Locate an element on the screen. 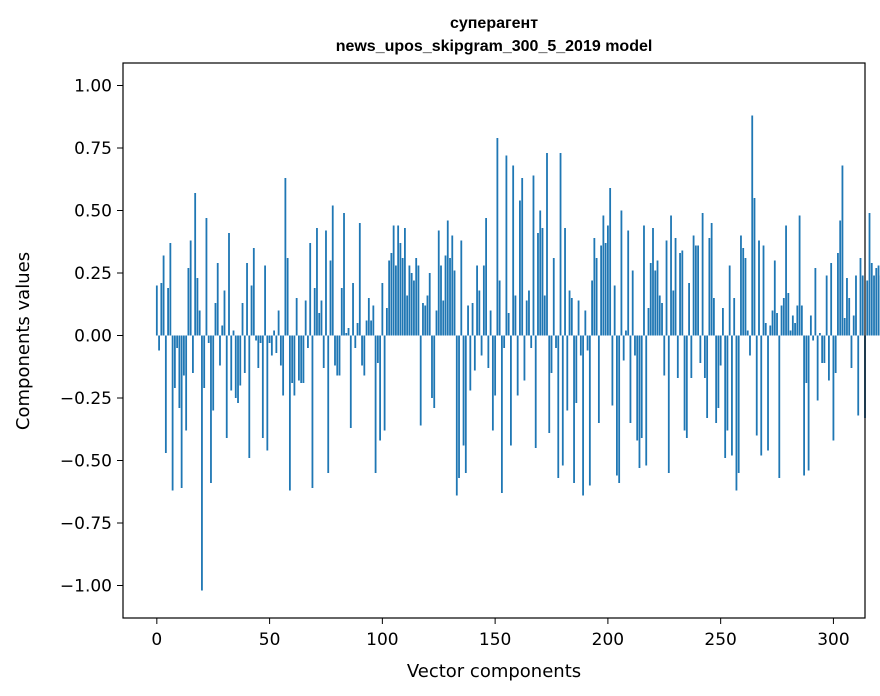 Image resolution: width=880 pixels, height=696 pixels. y-tick-label: −0.25 is located at coordinates (86, 399).